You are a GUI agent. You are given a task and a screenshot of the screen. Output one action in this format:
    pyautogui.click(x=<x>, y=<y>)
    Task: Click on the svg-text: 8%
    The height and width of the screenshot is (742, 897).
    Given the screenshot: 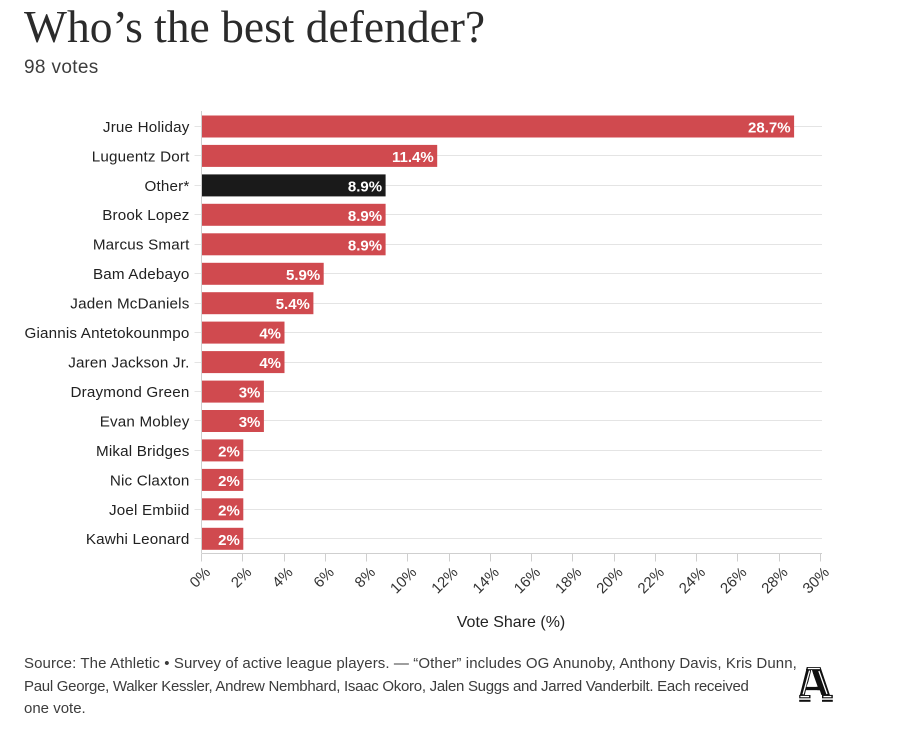 What is the action you would take?
    pyautogui.click(x=365, y=577)
    